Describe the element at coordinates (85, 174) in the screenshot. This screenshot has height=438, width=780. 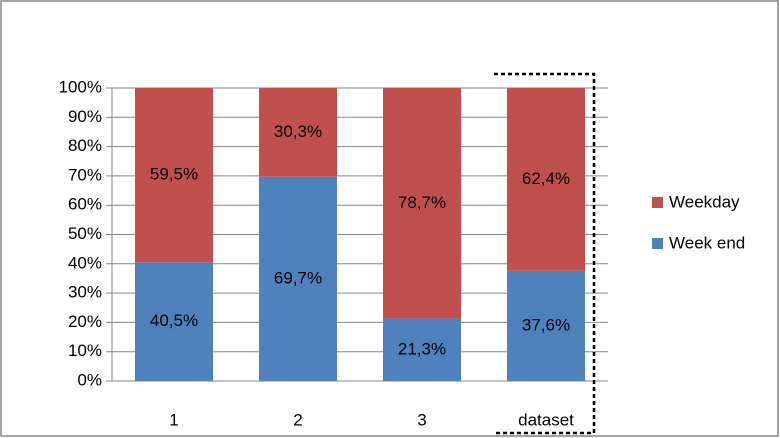
I see `y-tick-label: 70%` at that location.